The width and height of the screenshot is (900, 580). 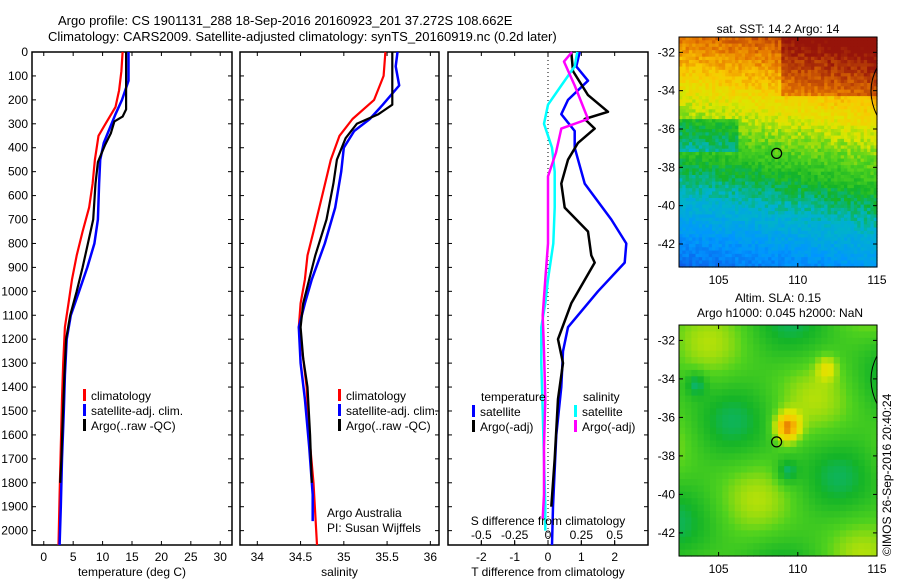 I want to click on x-tick-label: 34, so click(x=258, y=557).